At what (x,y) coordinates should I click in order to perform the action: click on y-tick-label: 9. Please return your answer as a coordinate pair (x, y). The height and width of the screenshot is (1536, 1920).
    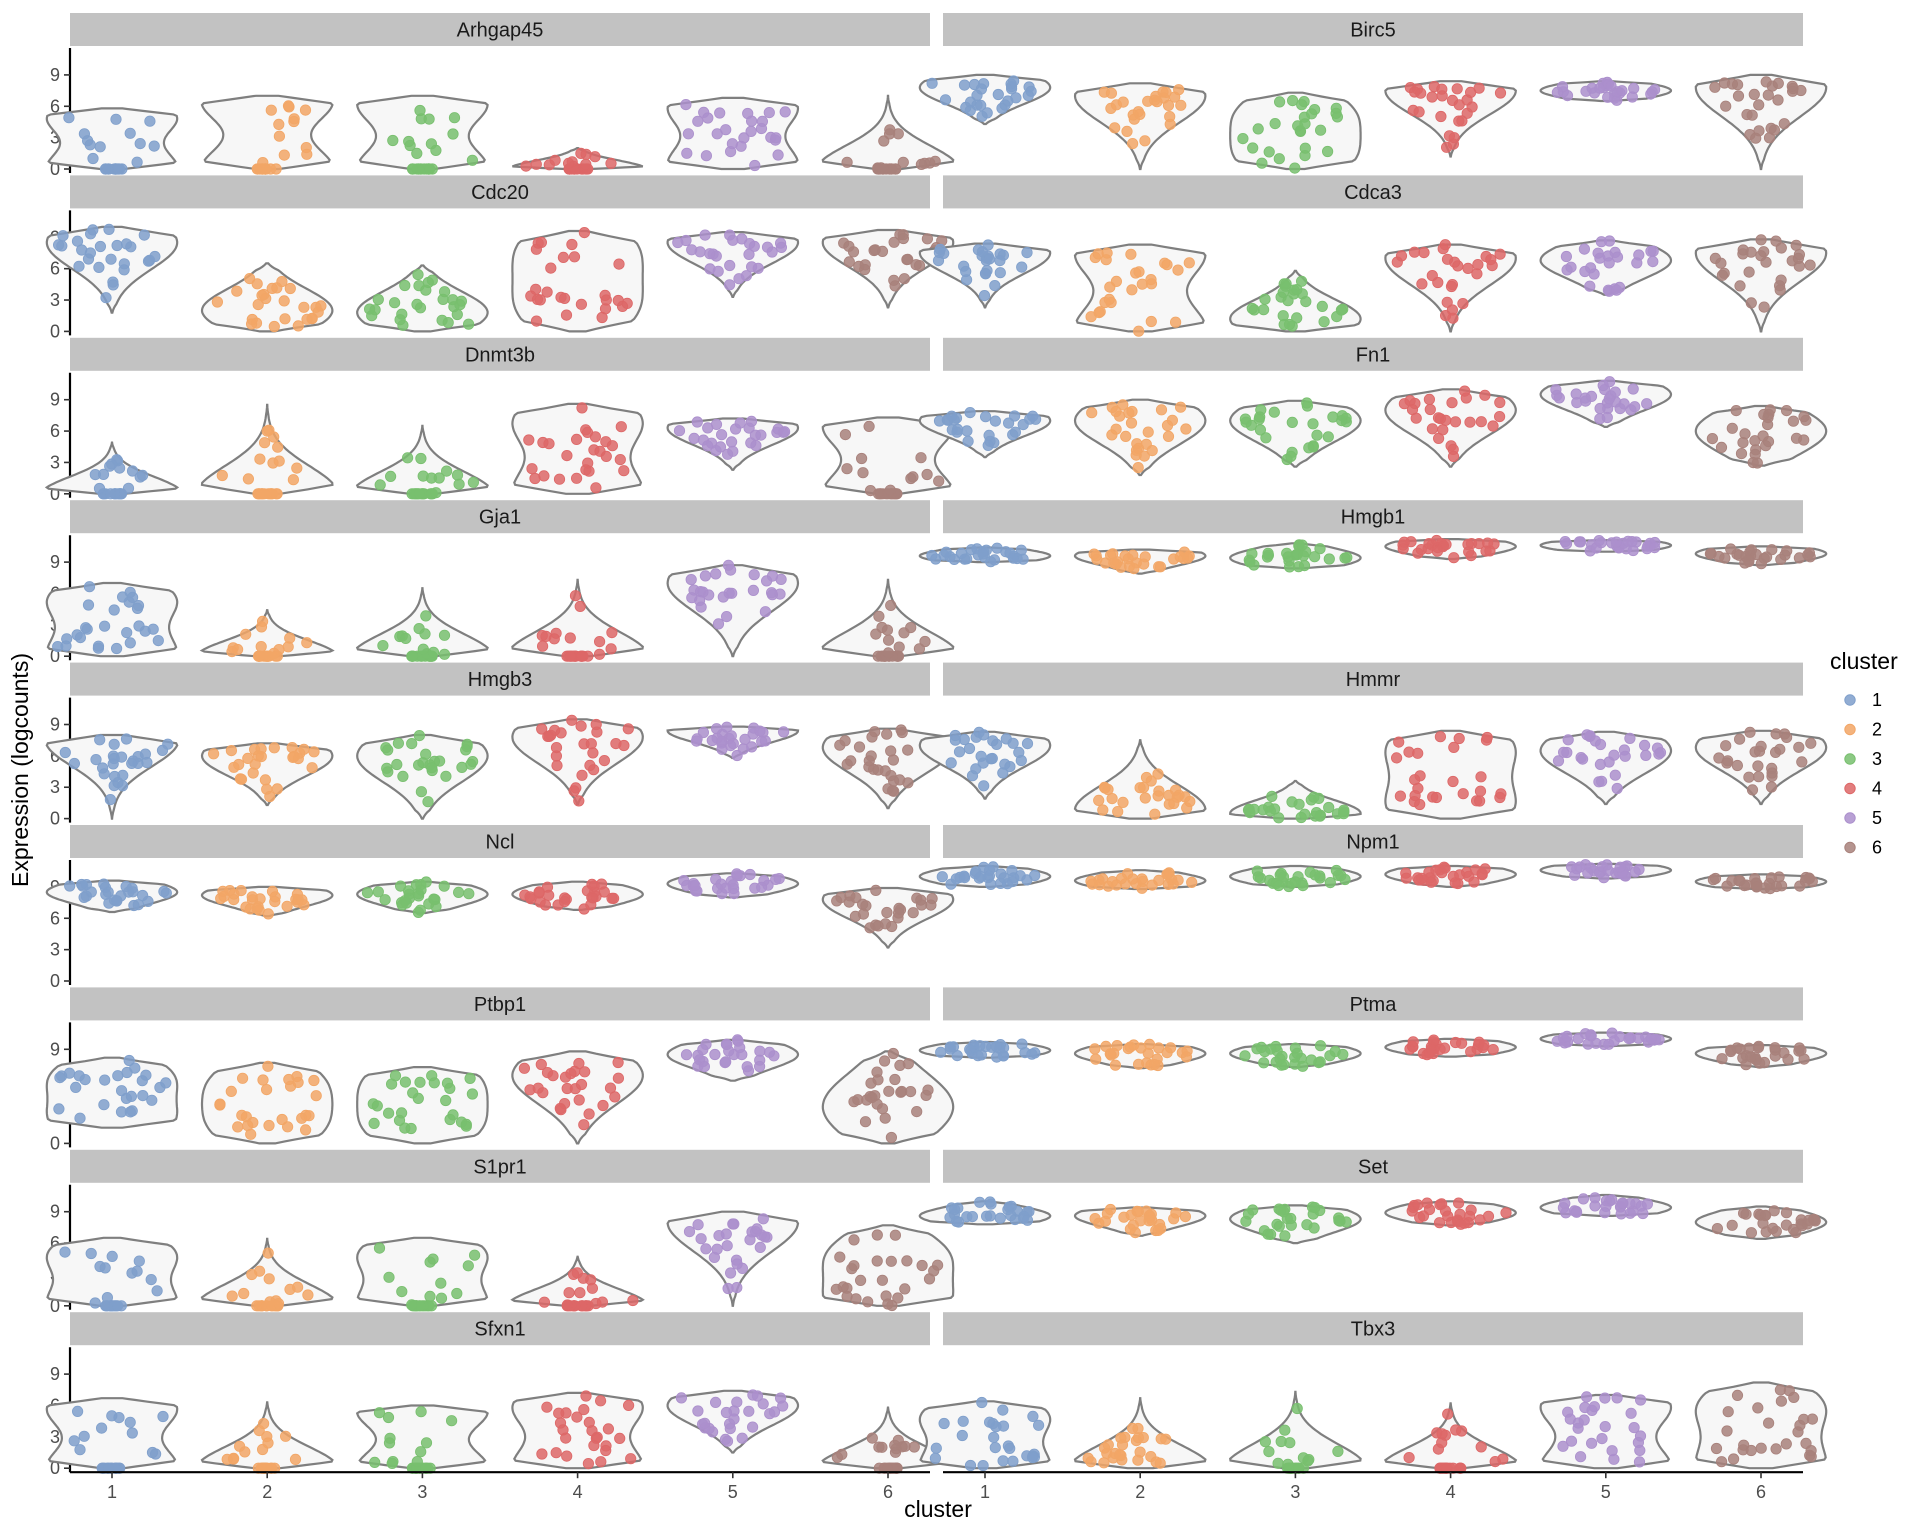
    Looking at the image, I should click on (55, 562).